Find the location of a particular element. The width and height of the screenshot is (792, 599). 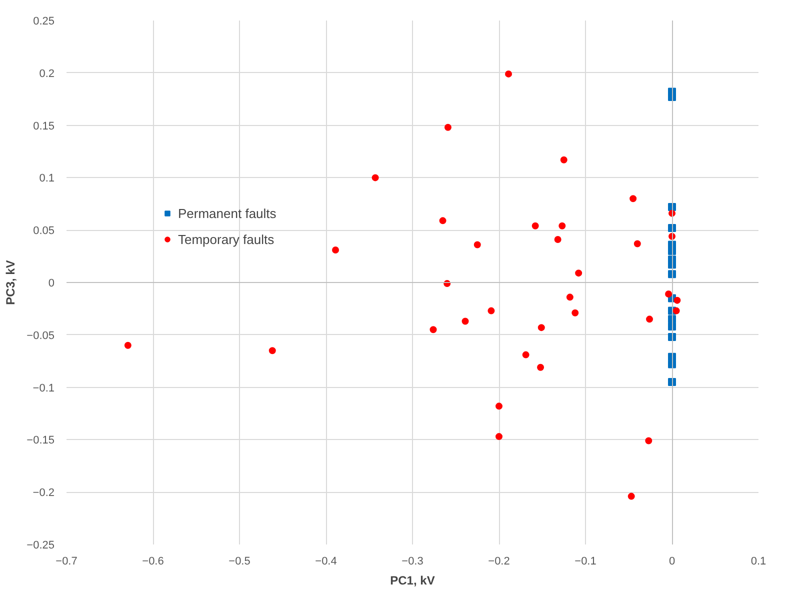

x-tick-label: −0.7 is located at coordinates (67, 562).